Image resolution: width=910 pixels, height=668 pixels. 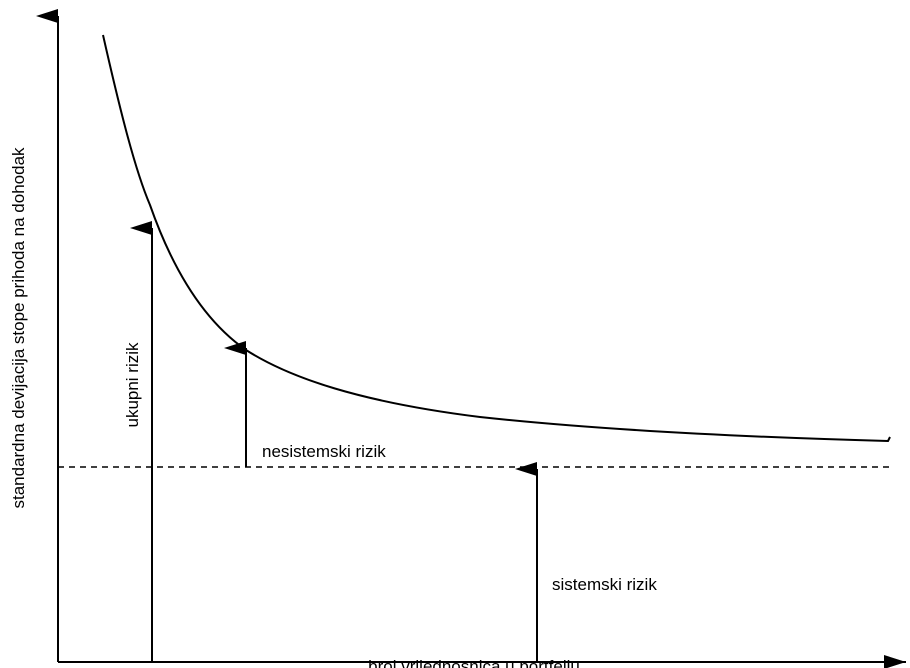 What do you see at coordinates (604, 584) in the screenshot?
I see `systematic-risk-label: sistemski rizik` at bounding box center [604, 584].